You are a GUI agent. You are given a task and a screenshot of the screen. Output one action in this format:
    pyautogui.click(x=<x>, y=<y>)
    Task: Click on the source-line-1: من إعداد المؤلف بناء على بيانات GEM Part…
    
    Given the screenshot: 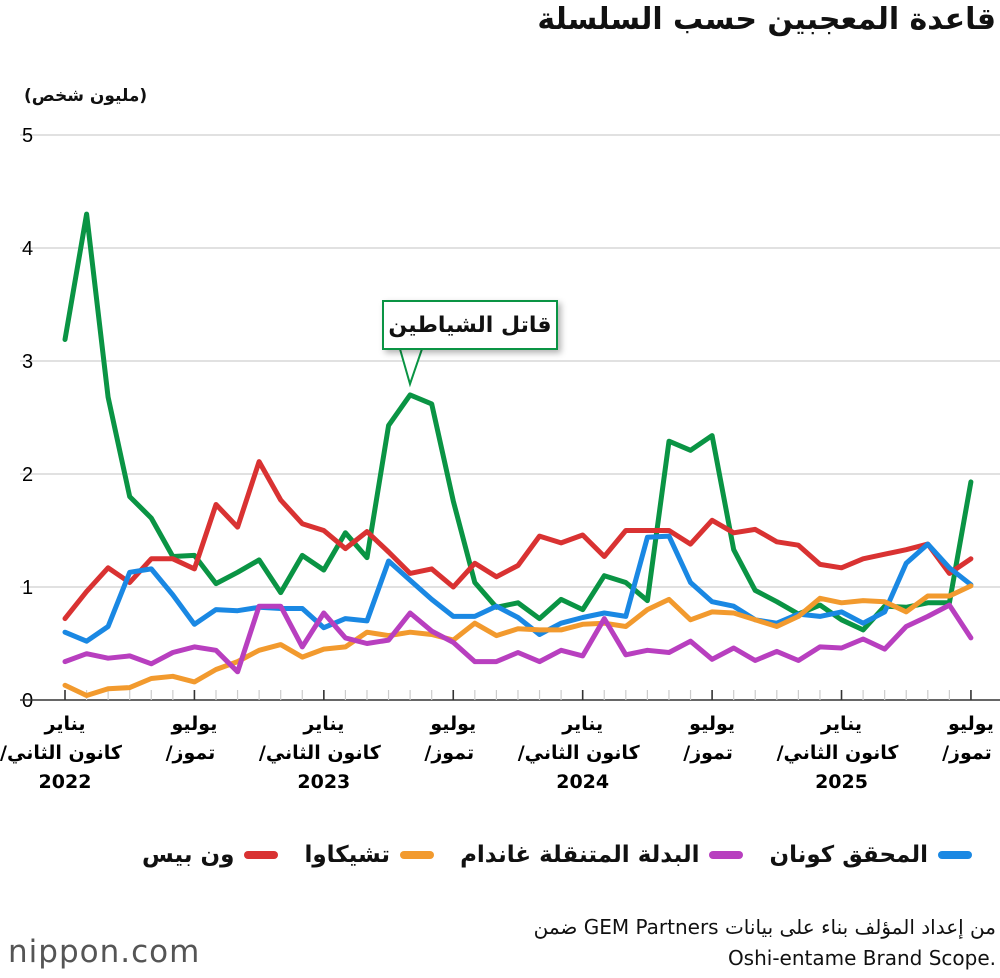 What is the action you would take?
    pyautogui.click(x=764, y=927)
    